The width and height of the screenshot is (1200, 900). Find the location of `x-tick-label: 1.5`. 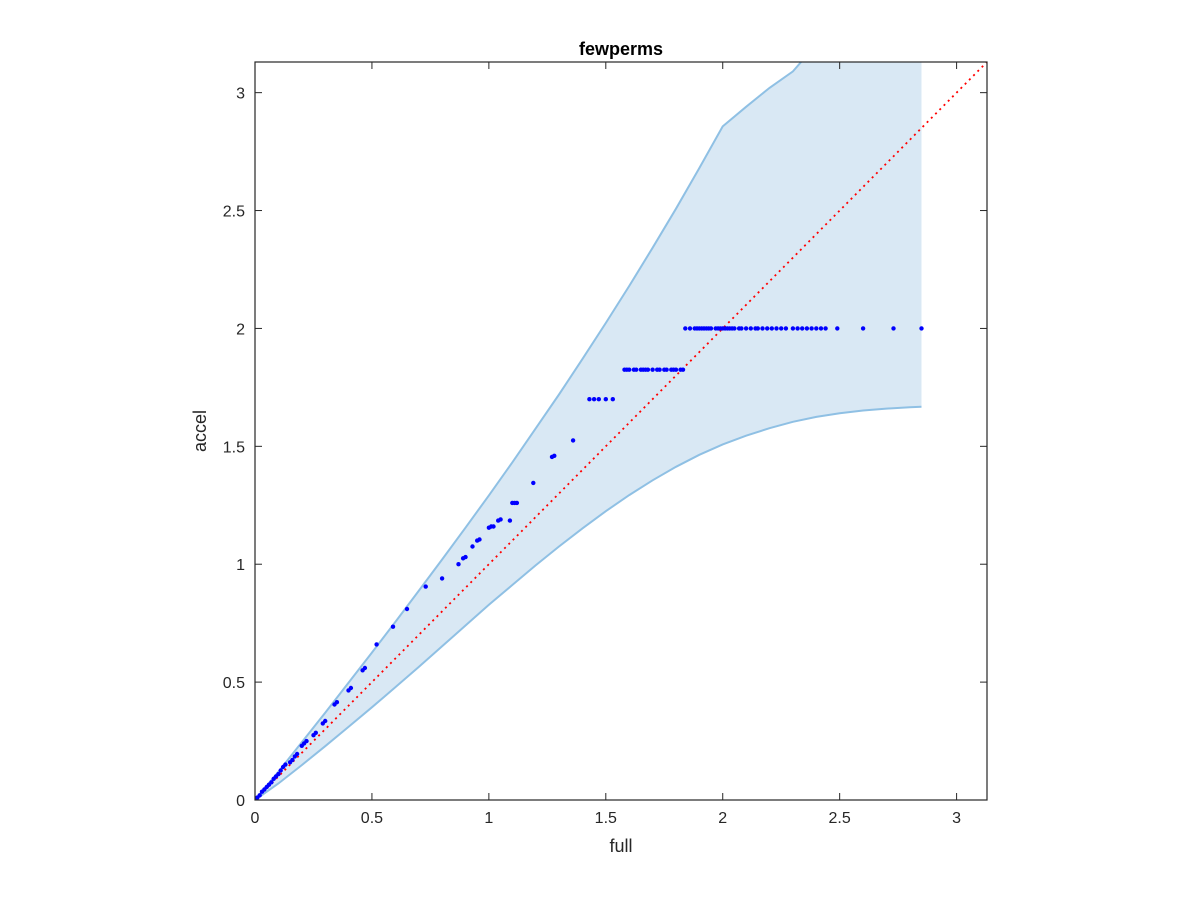

x-tick-label: 1.5 is located at coordinates (606, 818).